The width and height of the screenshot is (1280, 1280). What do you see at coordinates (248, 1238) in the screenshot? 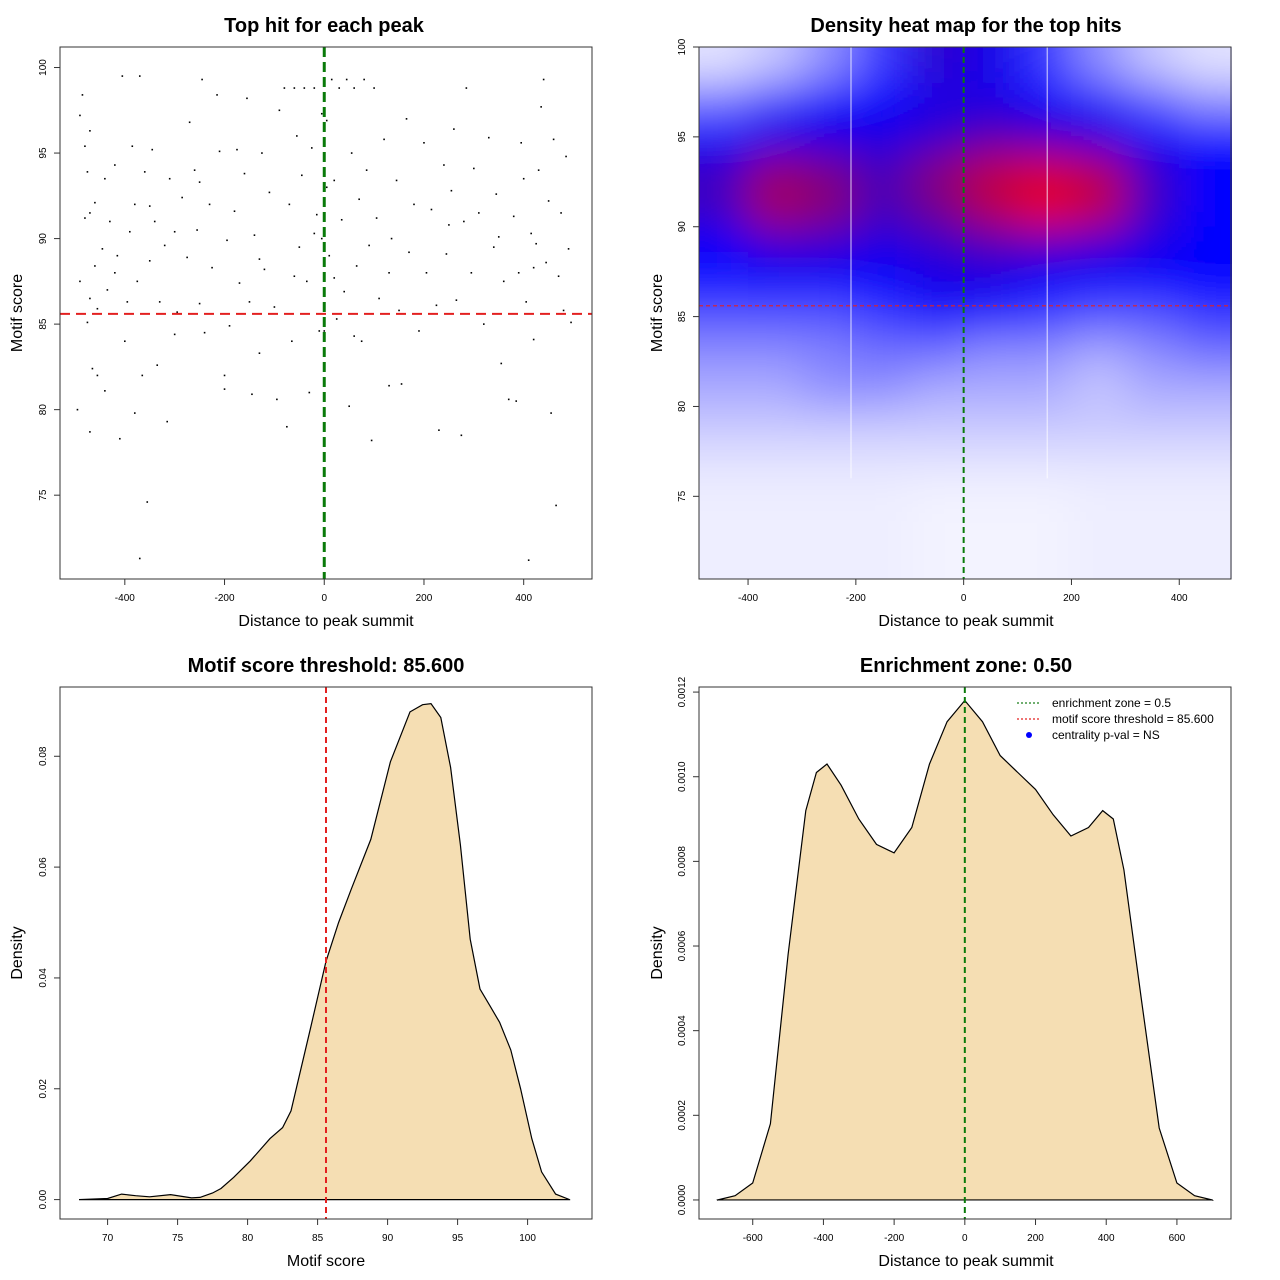
I see `x-tick-label: 80` at bounding box center [248, 1238].